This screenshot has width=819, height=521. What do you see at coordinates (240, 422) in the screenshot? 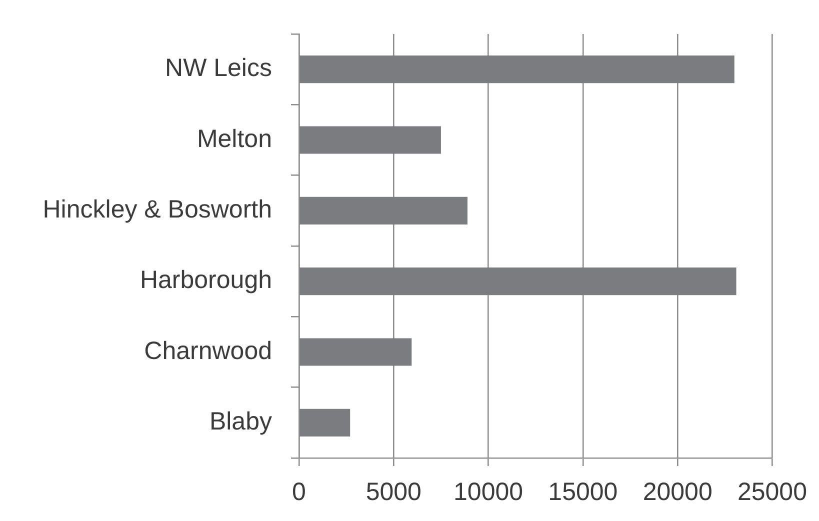
I see `y-tick-label: Blaby` at bounding box center [240, 422].